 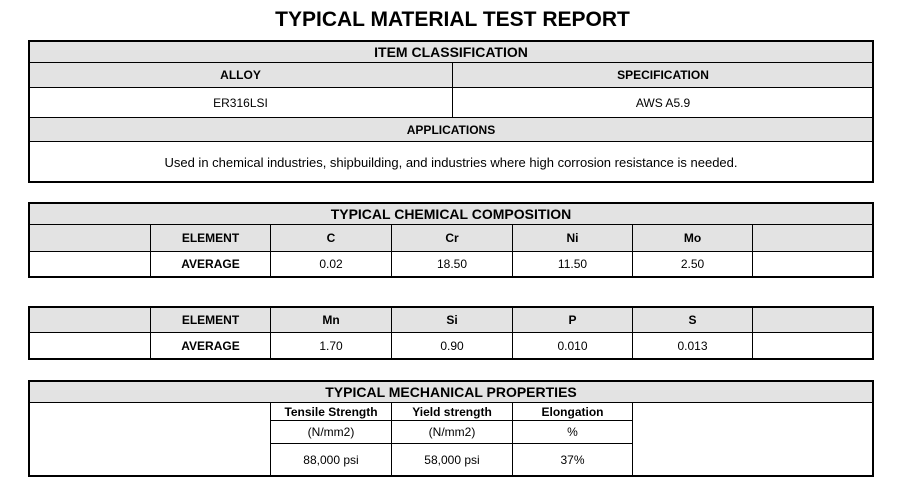 What do you see at coordinates (451, 391) in the screenshot?
I see `mechanical-heading: TYPICAL MECHANICAL PROPERTIES` at bounding box center [451, 391].